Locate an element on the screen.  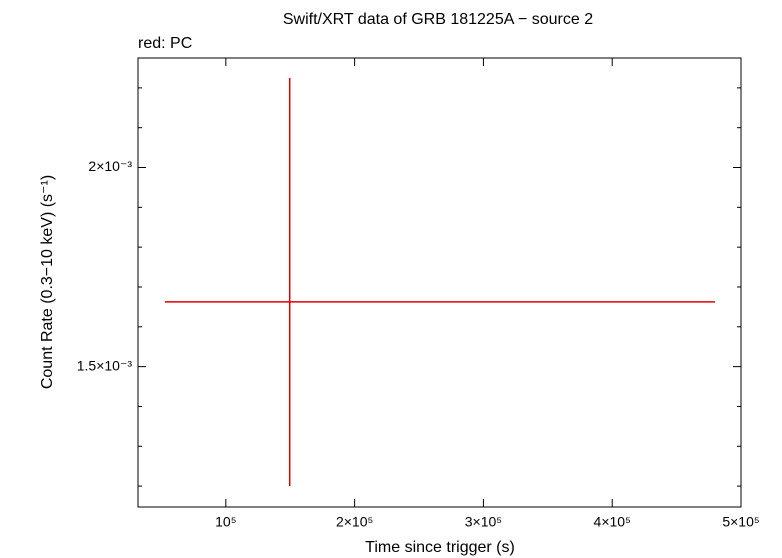
x-axis-label: Time since trigger (s) is located at coordinates (440, 547).